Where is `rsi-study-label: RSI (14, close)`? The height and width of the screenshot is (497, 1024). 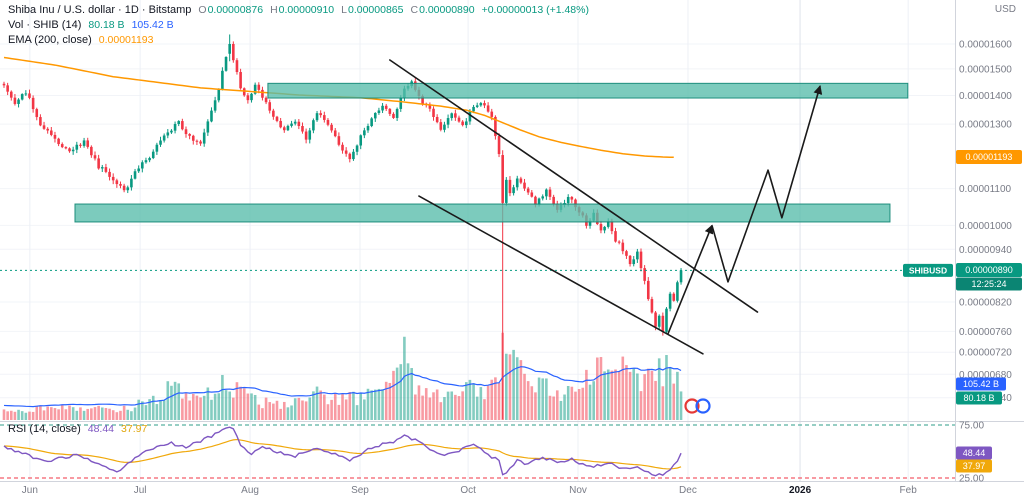
rsi-study-label: RSI (14, close) is located at coordinates (44, 429).